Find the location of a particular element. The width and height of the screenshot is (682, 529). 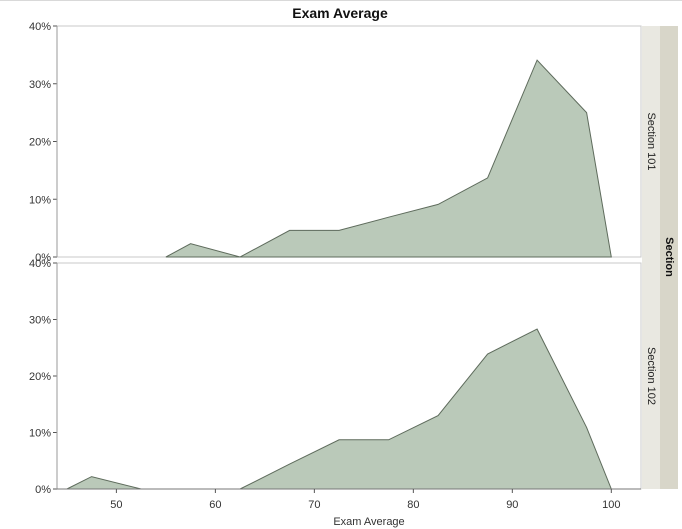

x-axis-title: Exam Average is located at coordinates (368, 522).